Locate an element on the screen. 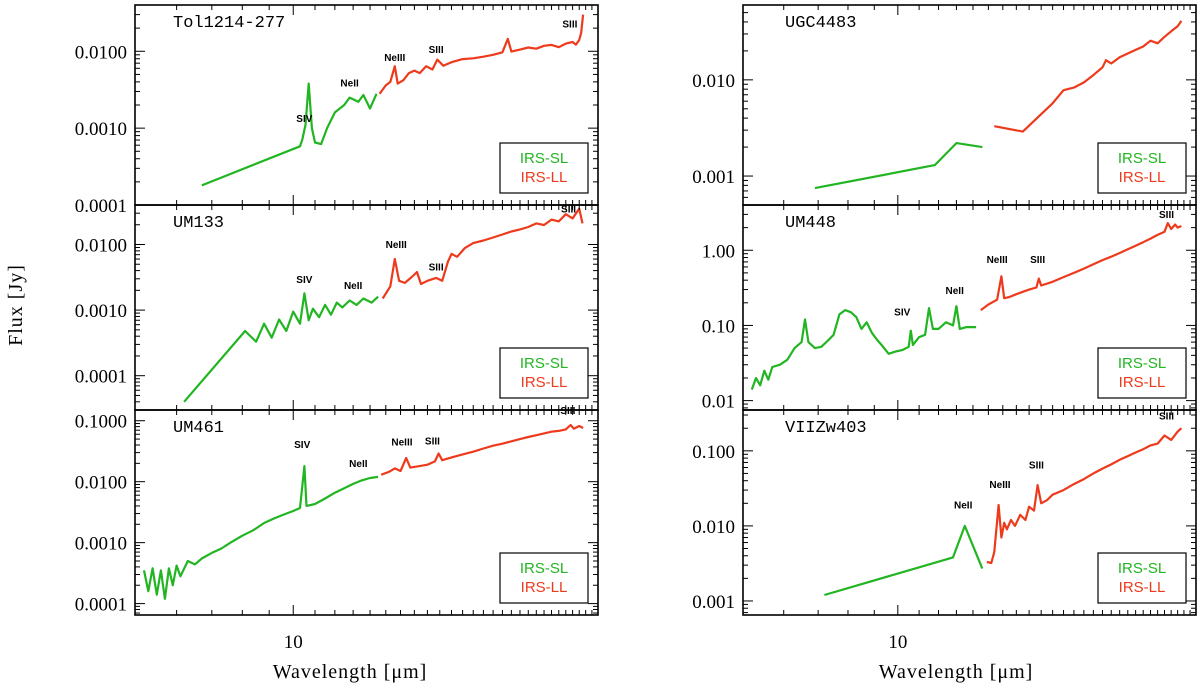  panel-title-viizw403: VIIZw403 is located at coordinates (826, 428).